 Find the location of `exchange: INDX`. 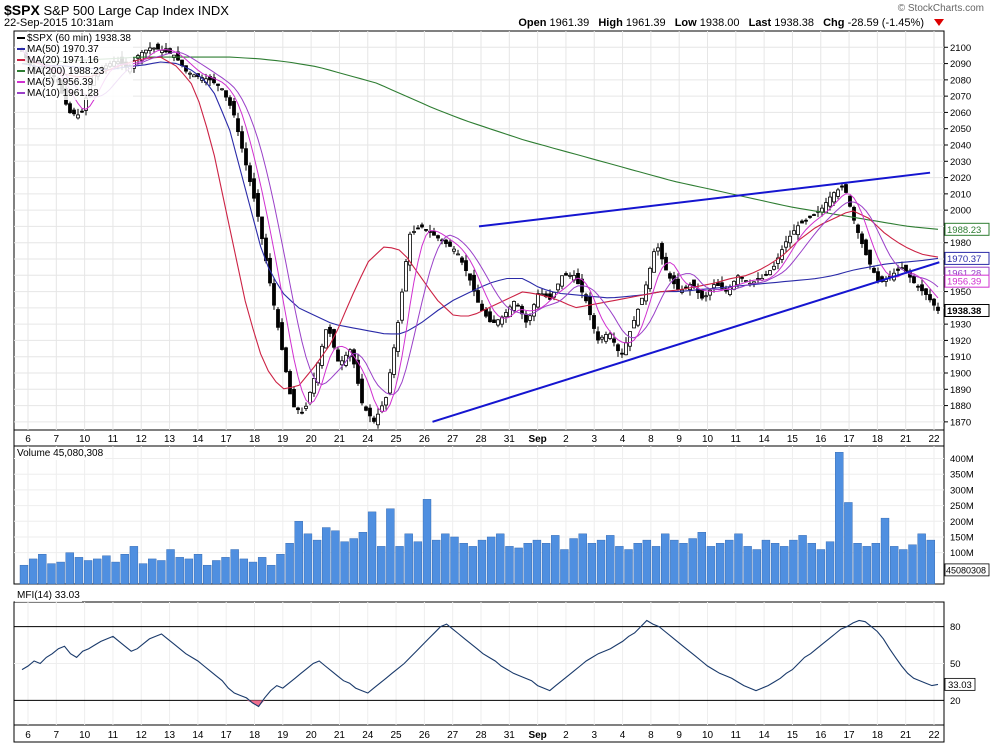

exchange: INDX is located at coordinates (213, 10).